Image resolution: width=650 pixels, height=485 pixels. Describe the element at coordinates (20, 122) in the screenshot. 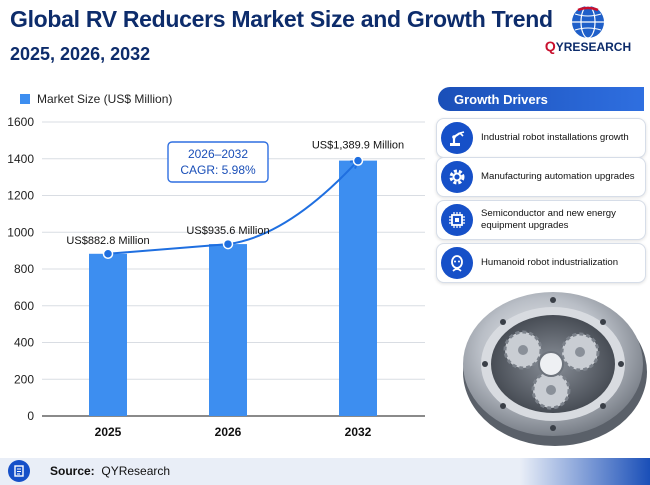

I see `y-tick-label: 1600` at that location.